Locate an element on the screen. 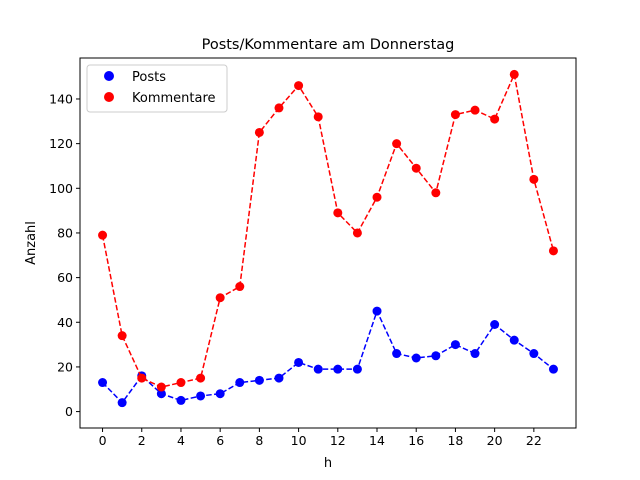 The image size is (640, 480). legend-box is located at coordinates (157, 88).